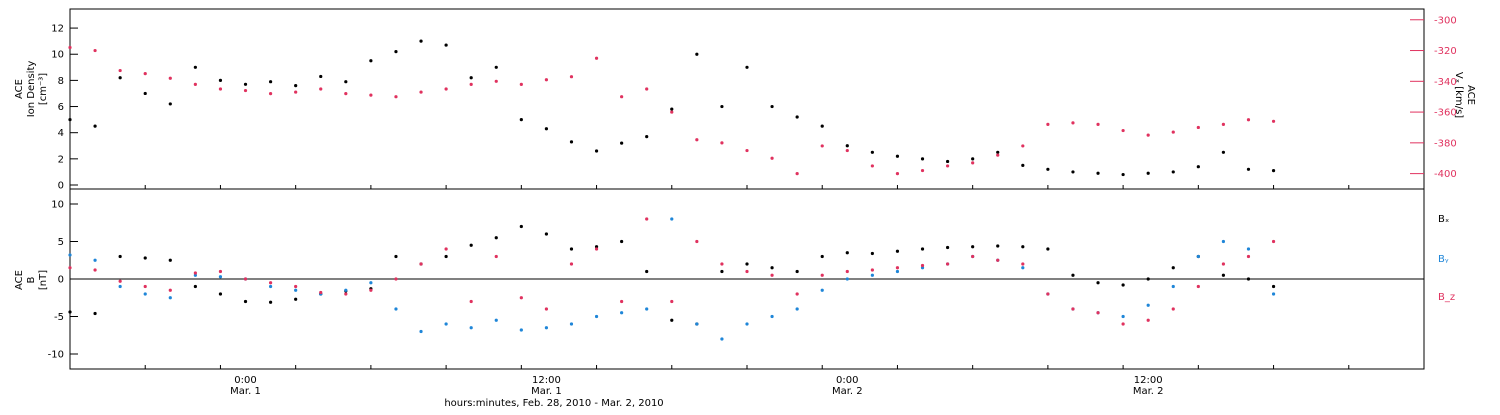 This screenshot has width=1500, height=415. I want to click on bottom-left-tick-label: -5, so click(59, 317).